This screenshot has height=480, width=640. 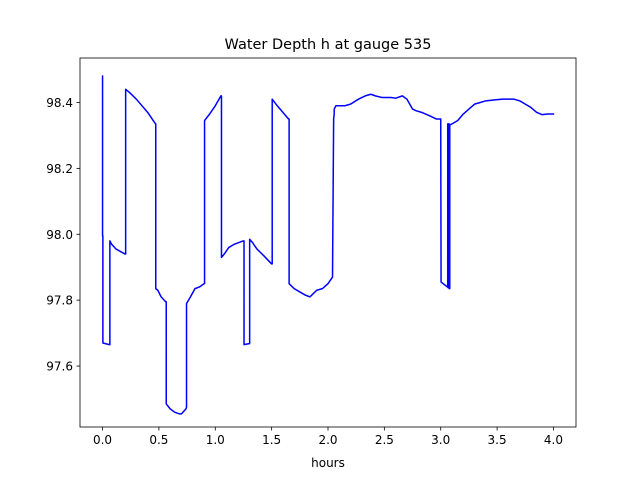 What do you see at coordinates (328, 463) in the screenshot?
I see `x-axis-label: hours` at bounding box center [328, 463].